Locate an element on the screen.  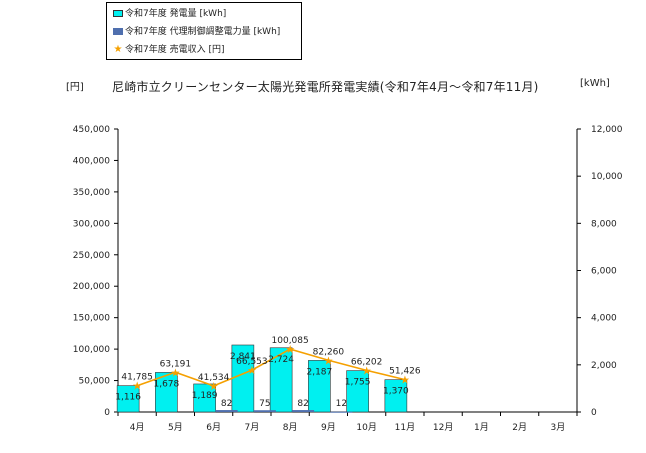
left-tick-label: 100,000 is located at coordinates (91, 350).